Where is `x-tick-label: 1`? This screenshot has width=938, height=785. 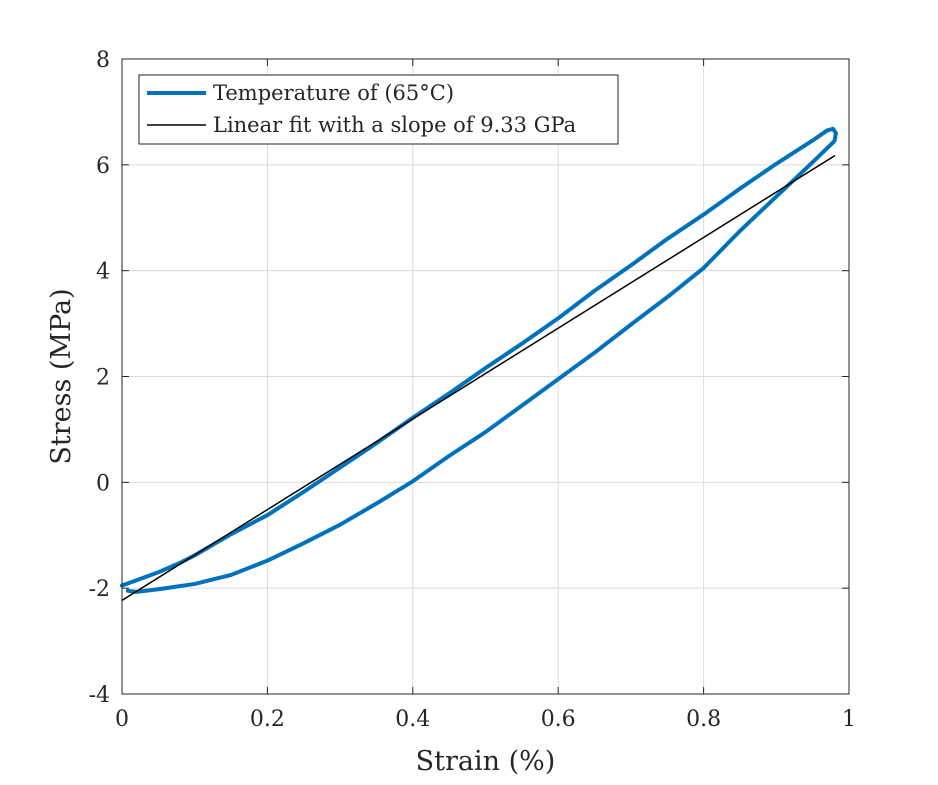
x-tick-label: 1 is located at coordinates (849, 719).